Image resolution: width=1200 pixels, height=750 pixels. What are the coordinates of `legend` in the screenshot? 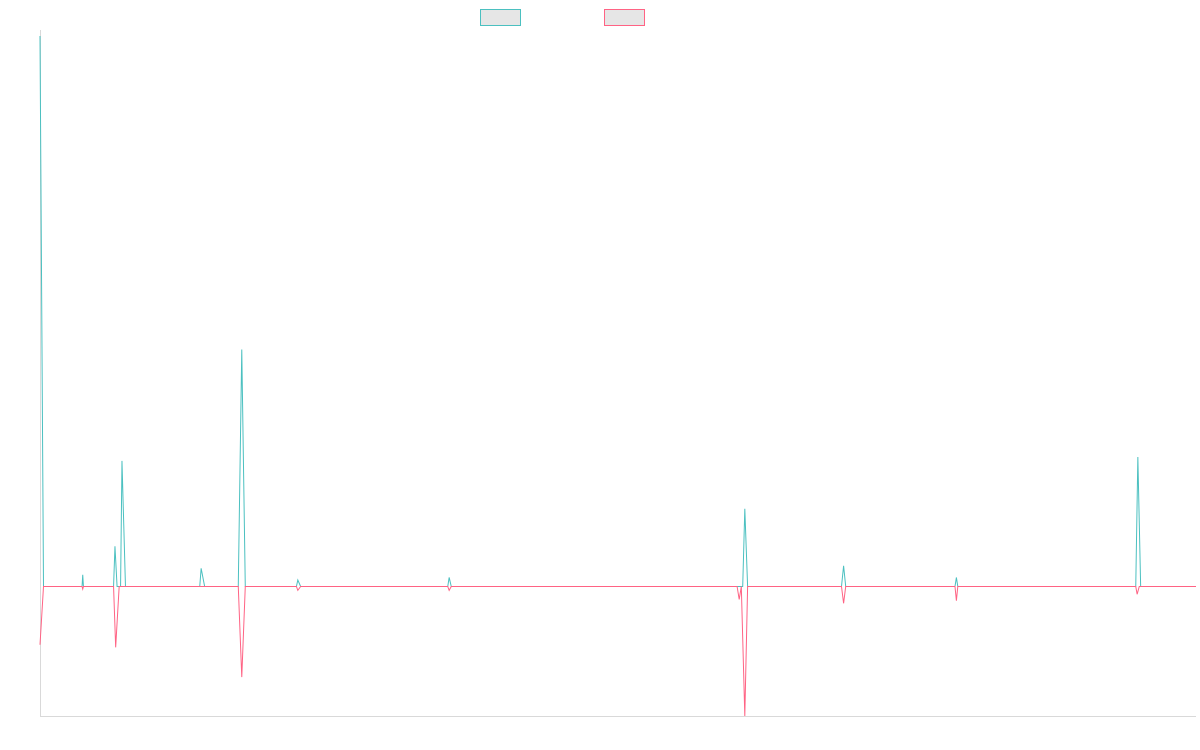 It's located at (562, 17).